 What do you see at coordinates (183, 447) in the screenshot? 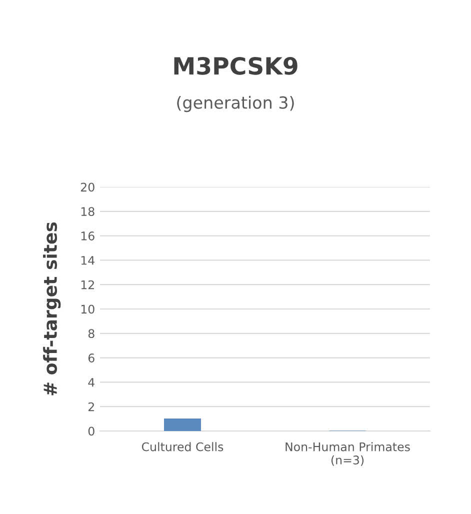
I see `x-tick-label: Cultured Cells` at bounding box center [183, 447].